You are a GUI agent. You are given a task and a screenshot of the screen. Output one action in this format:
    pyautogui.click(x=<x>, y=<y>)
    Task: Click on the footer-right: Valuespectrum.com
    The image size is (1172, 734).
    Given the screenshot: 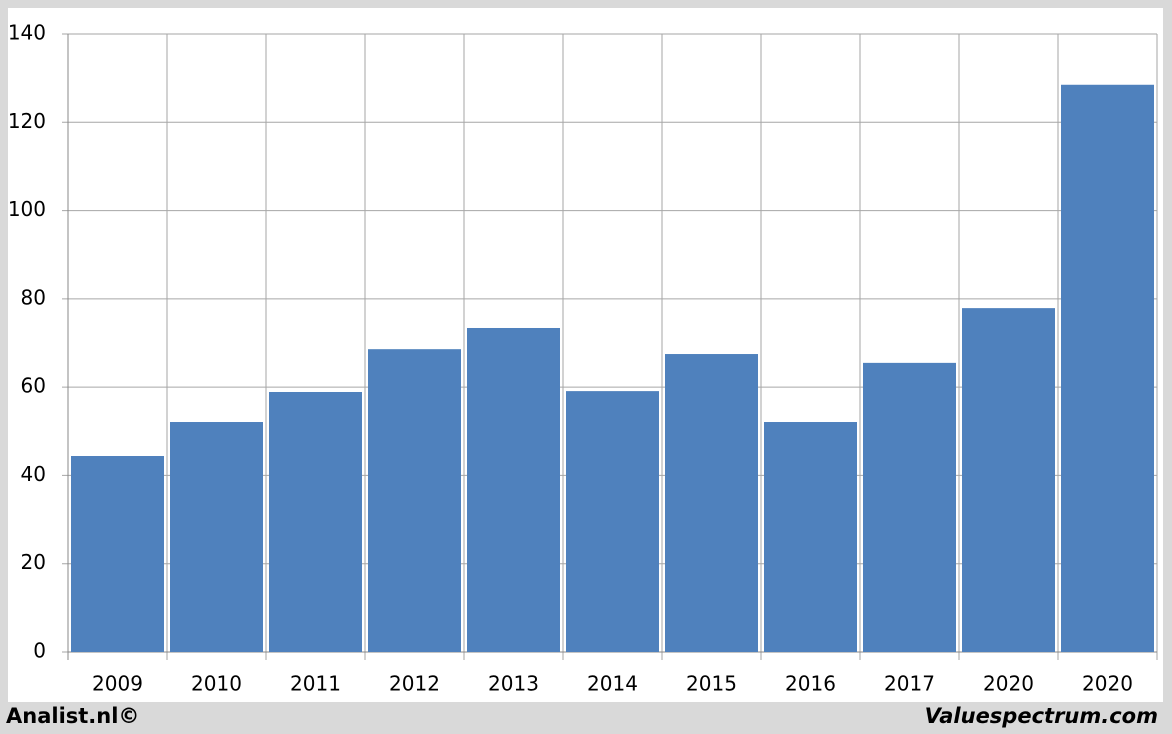 What is the action you would take?
    pyautogui.click(x=1041, y=716)
    